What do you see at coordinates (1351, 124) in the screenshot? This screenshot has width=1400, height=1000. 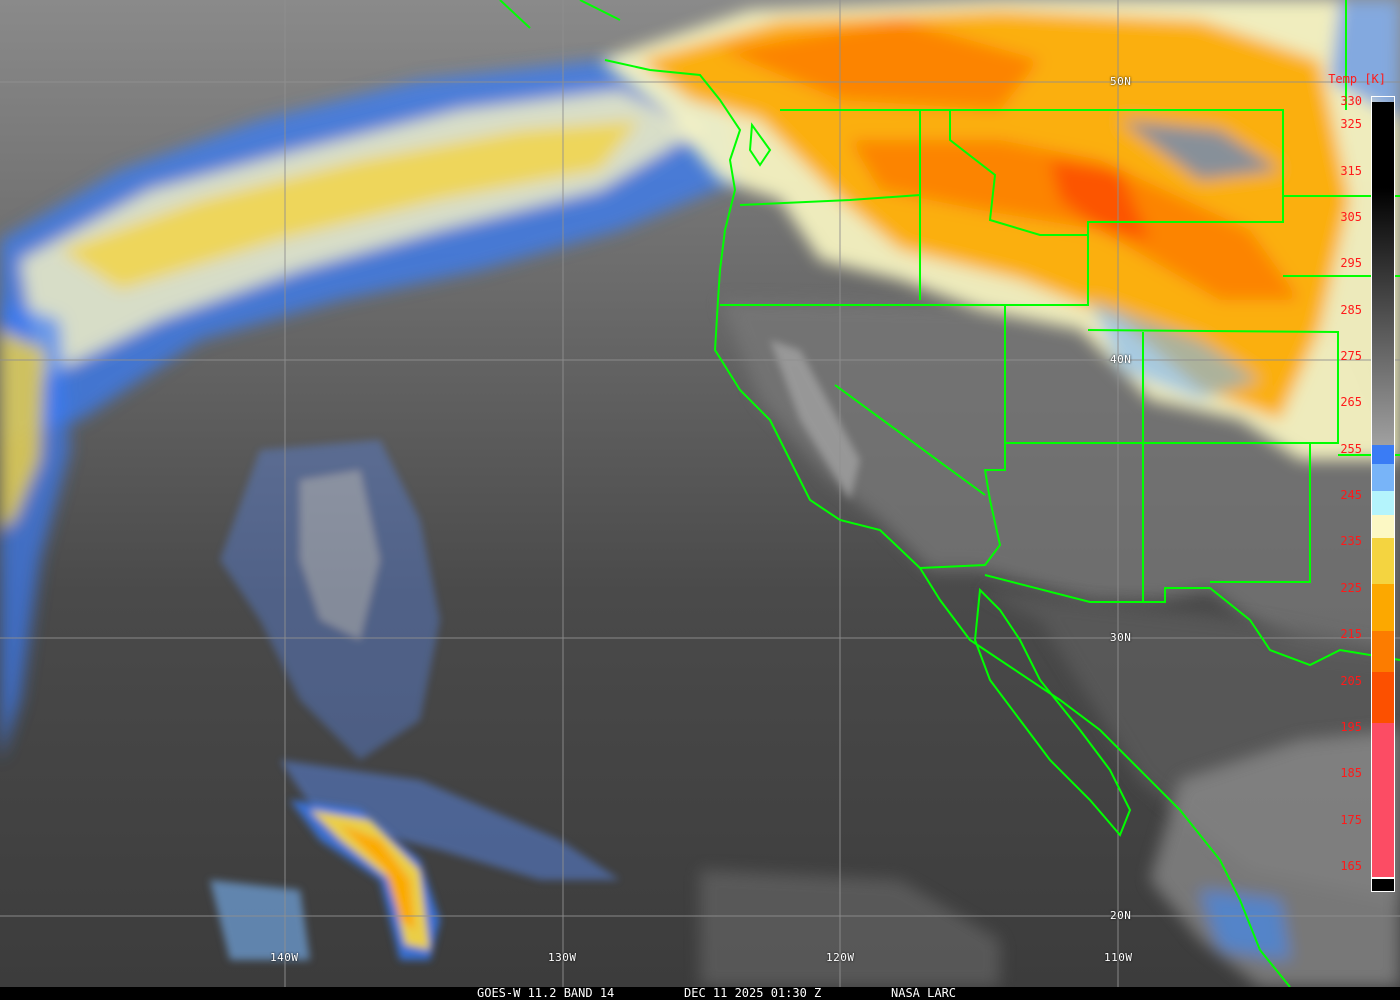 I see `colorbar-tick-label: 325` at bounding box center [1351, 124].